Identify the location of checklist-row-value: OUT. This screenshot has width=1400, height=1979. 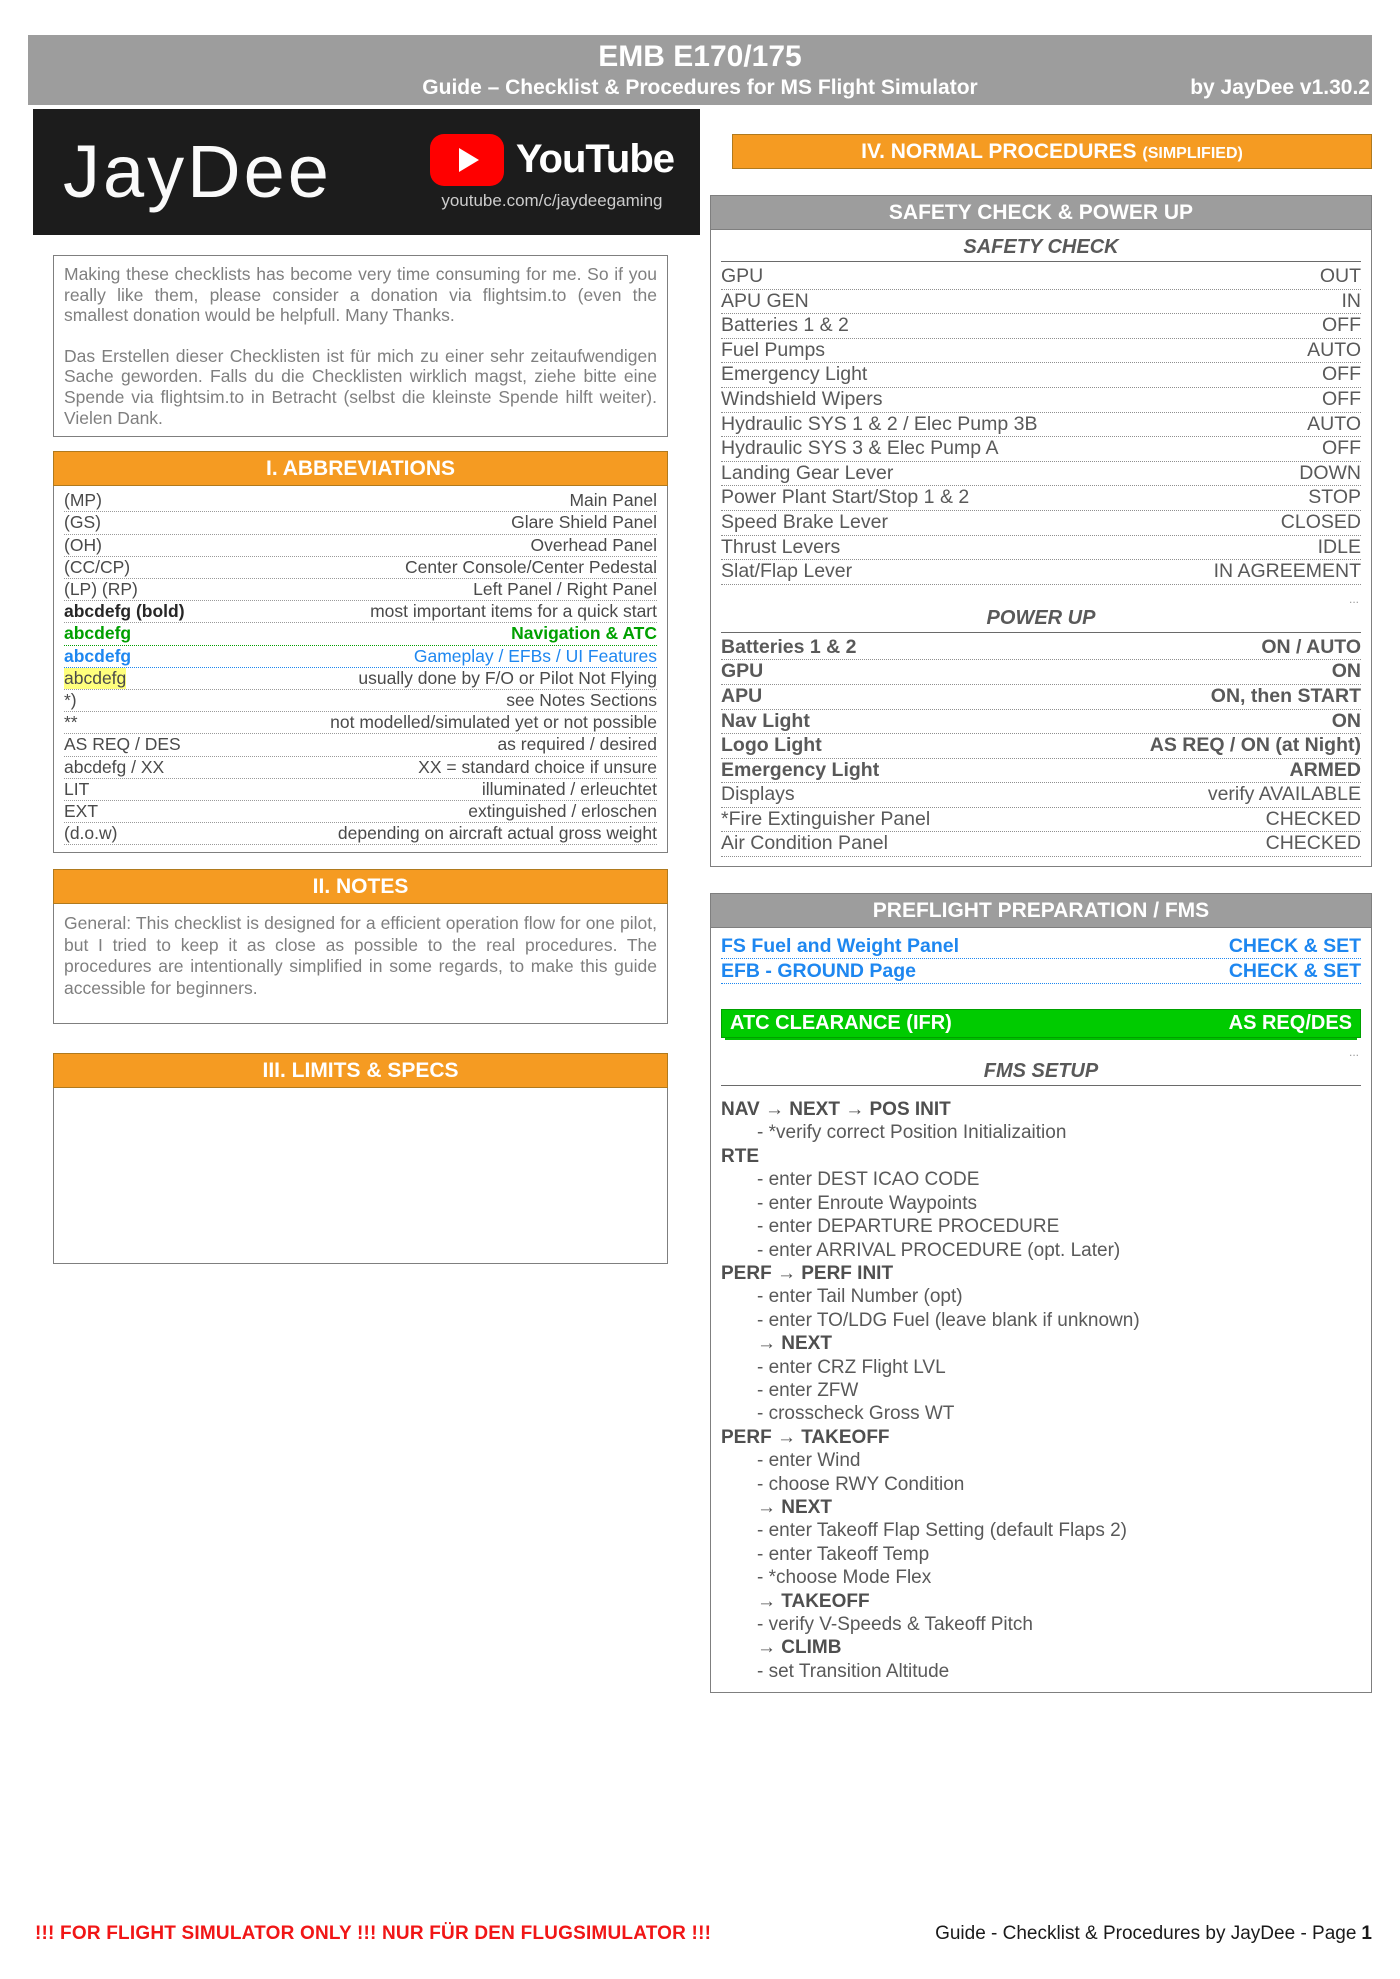
(1340, 276).